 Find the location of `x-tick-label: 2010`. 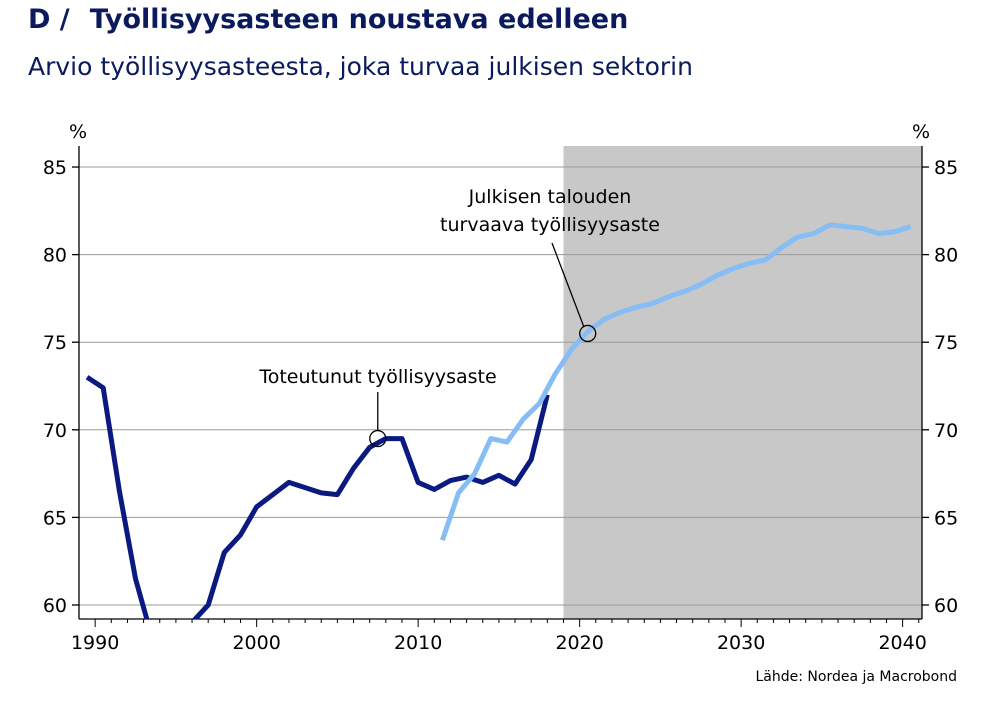

x-tick-label: 2010 is located at coordinates (418, 643).